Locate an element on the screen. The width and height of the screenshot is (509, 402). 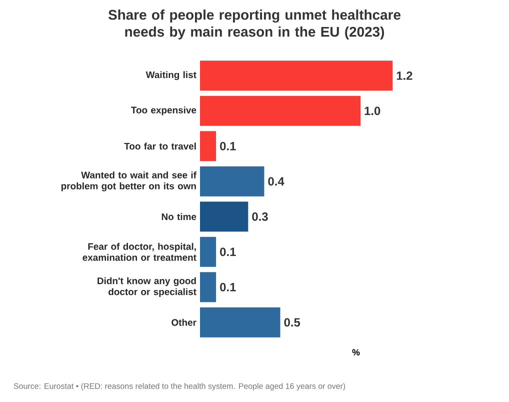
y-tick-label: Didn't know any good doctor or specialist is located at coordinates (147, 287).